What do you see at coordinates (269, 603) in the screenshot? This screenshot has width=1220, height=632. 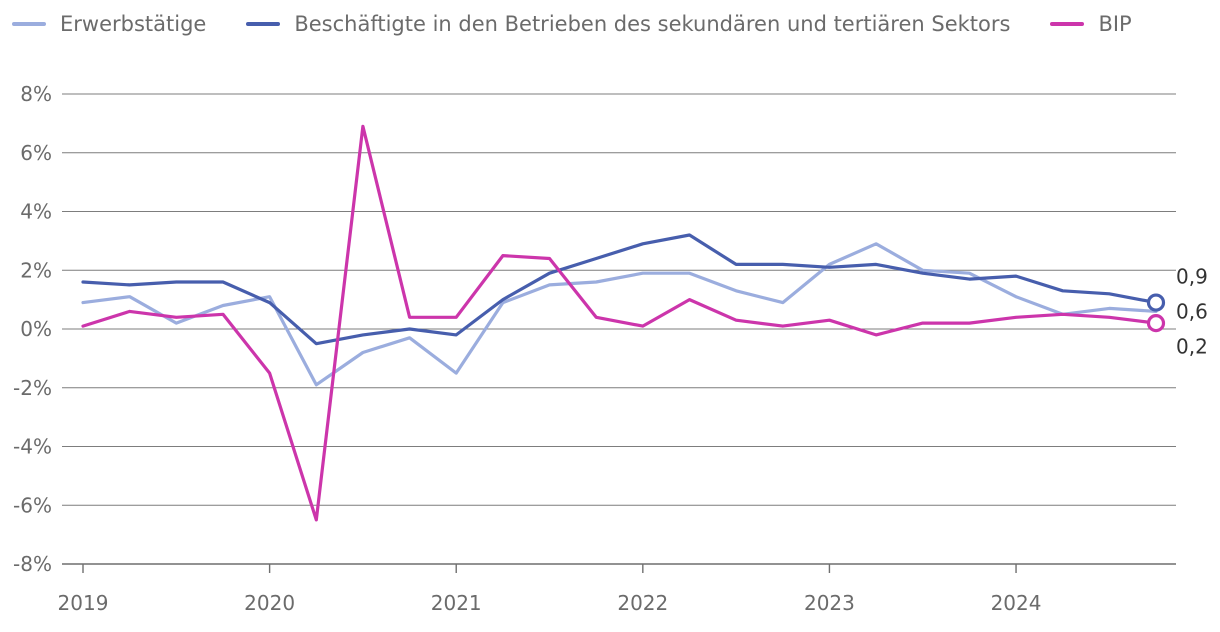 I see `x-tick-label: 2020` at bounding box center [269, 603].